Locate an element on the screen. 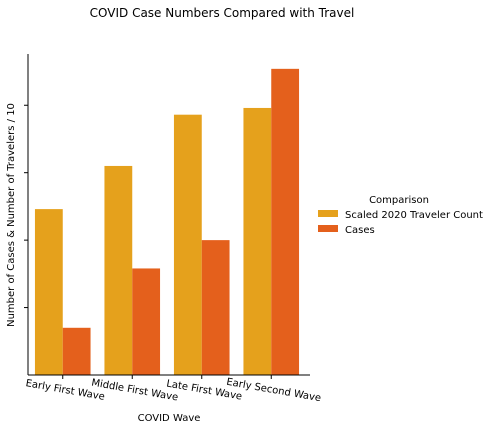 This screenshot has width=490, height=430. legend-swatch-traveler is located at coordinates (328, 213).